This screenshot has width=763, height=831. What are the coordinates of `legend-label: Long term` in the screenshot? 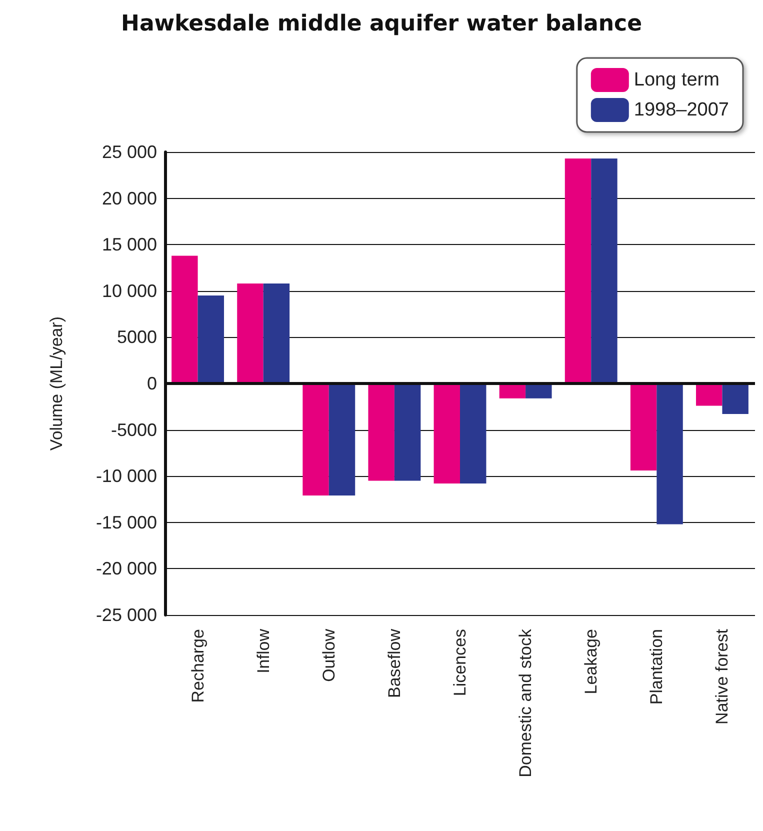 It's located at (677, 80).